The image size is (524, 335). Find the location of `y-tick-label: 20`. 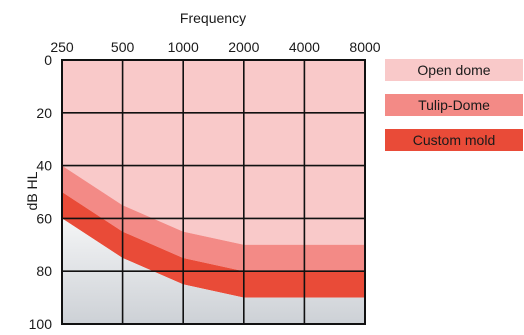

y-tick-label: 20 is located at coordinates (44, 113).